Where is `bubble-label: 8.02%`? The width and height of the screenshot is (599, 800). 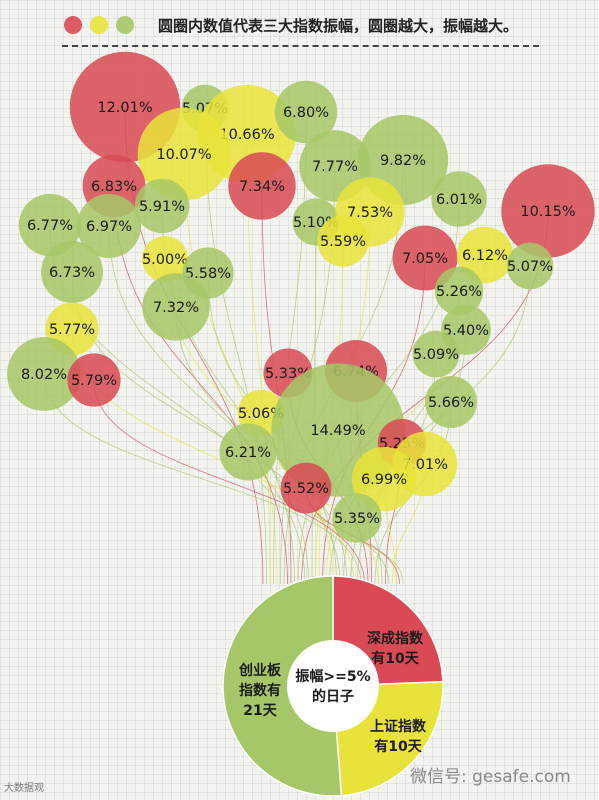
bubble-label: 8.02% is located at coordinates (44, 375).